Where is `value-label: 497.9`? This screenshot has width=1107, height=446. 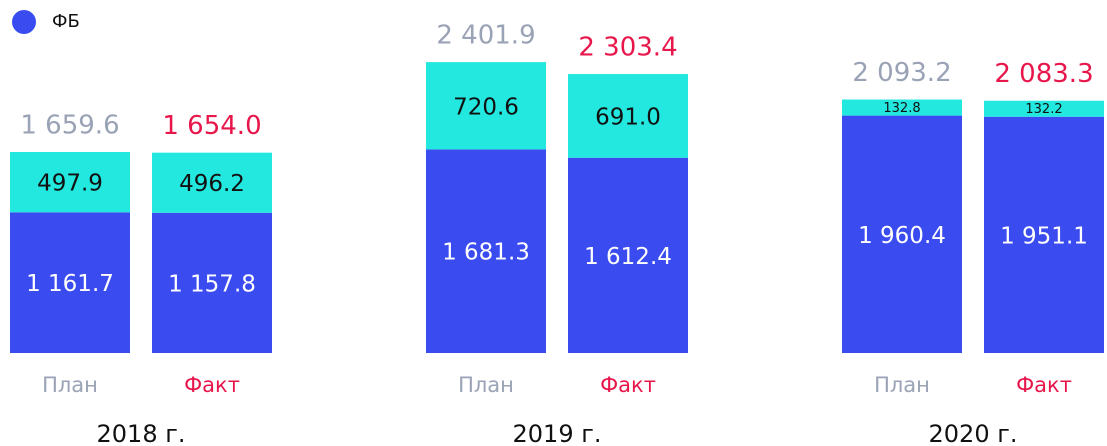 value-label: 497.9 is located at coordinates (70, 184).